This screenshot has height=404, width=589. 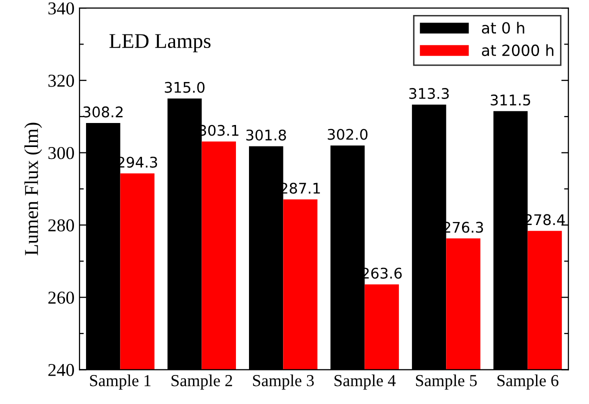 What do you see at coordinates (61, 298) in the screenshot?
I see `y-tick-label: 260` at bounding box center [61, 298].